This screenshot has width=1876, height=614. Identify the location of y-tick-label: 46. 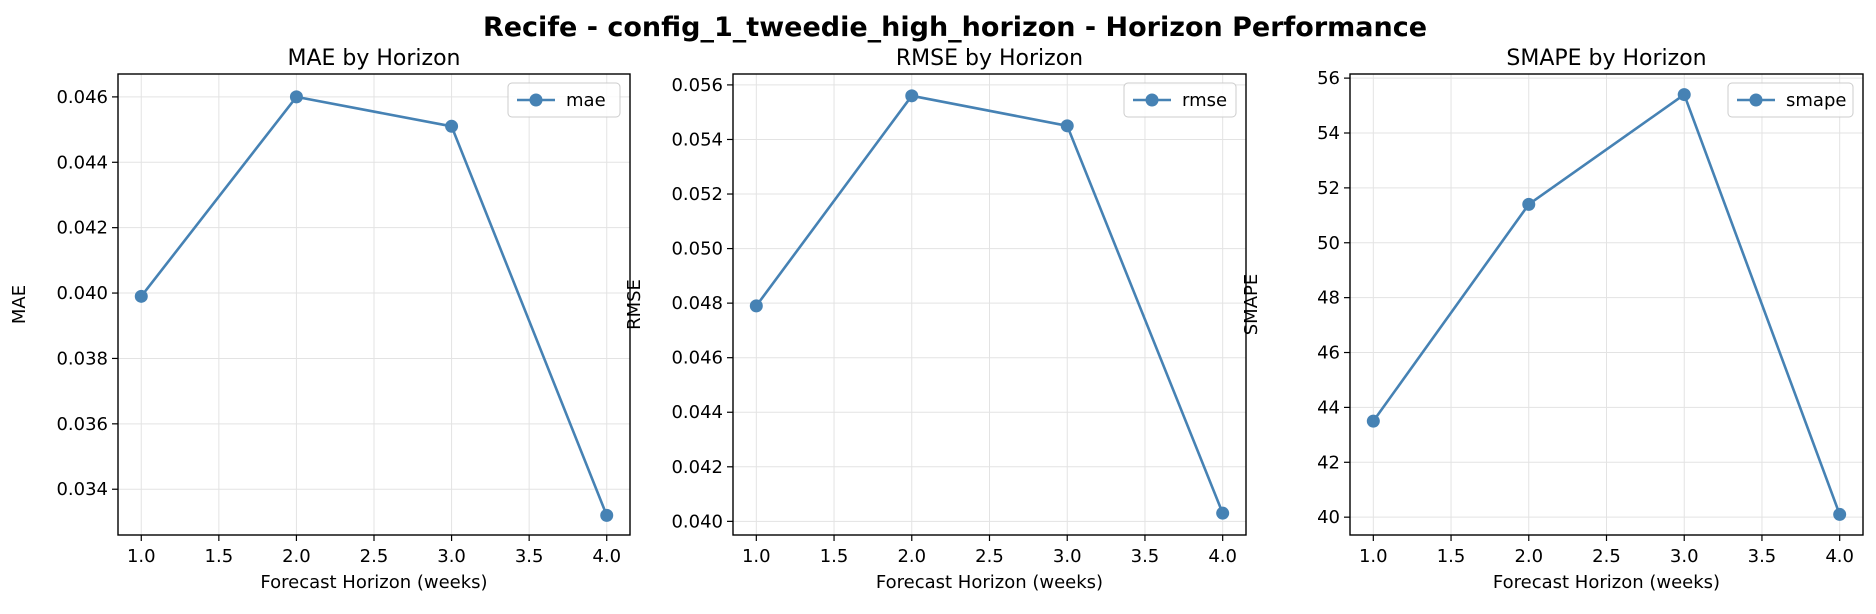
(1328, 353).